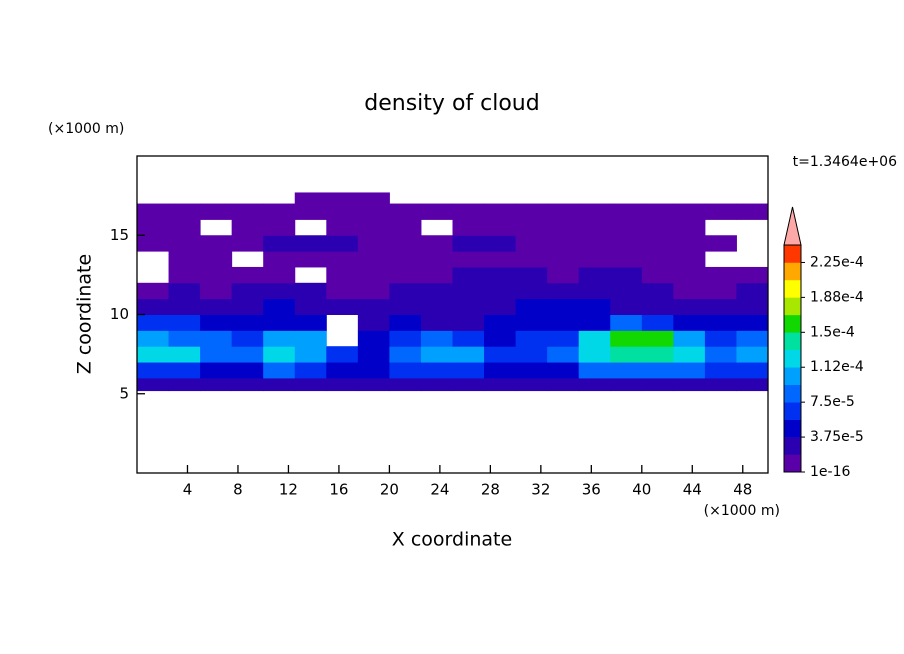  Describe the element at coordinates (85, 314) in the screenshot. I see `y-axis-label: Z coordinate` at that location.